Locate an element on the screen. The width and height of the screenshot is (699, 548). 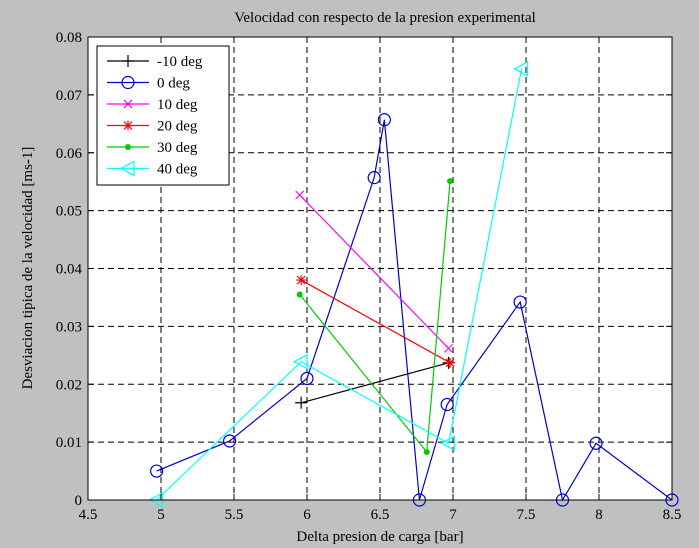
x-tick-label: 5 is located at coordinates (161, 515).